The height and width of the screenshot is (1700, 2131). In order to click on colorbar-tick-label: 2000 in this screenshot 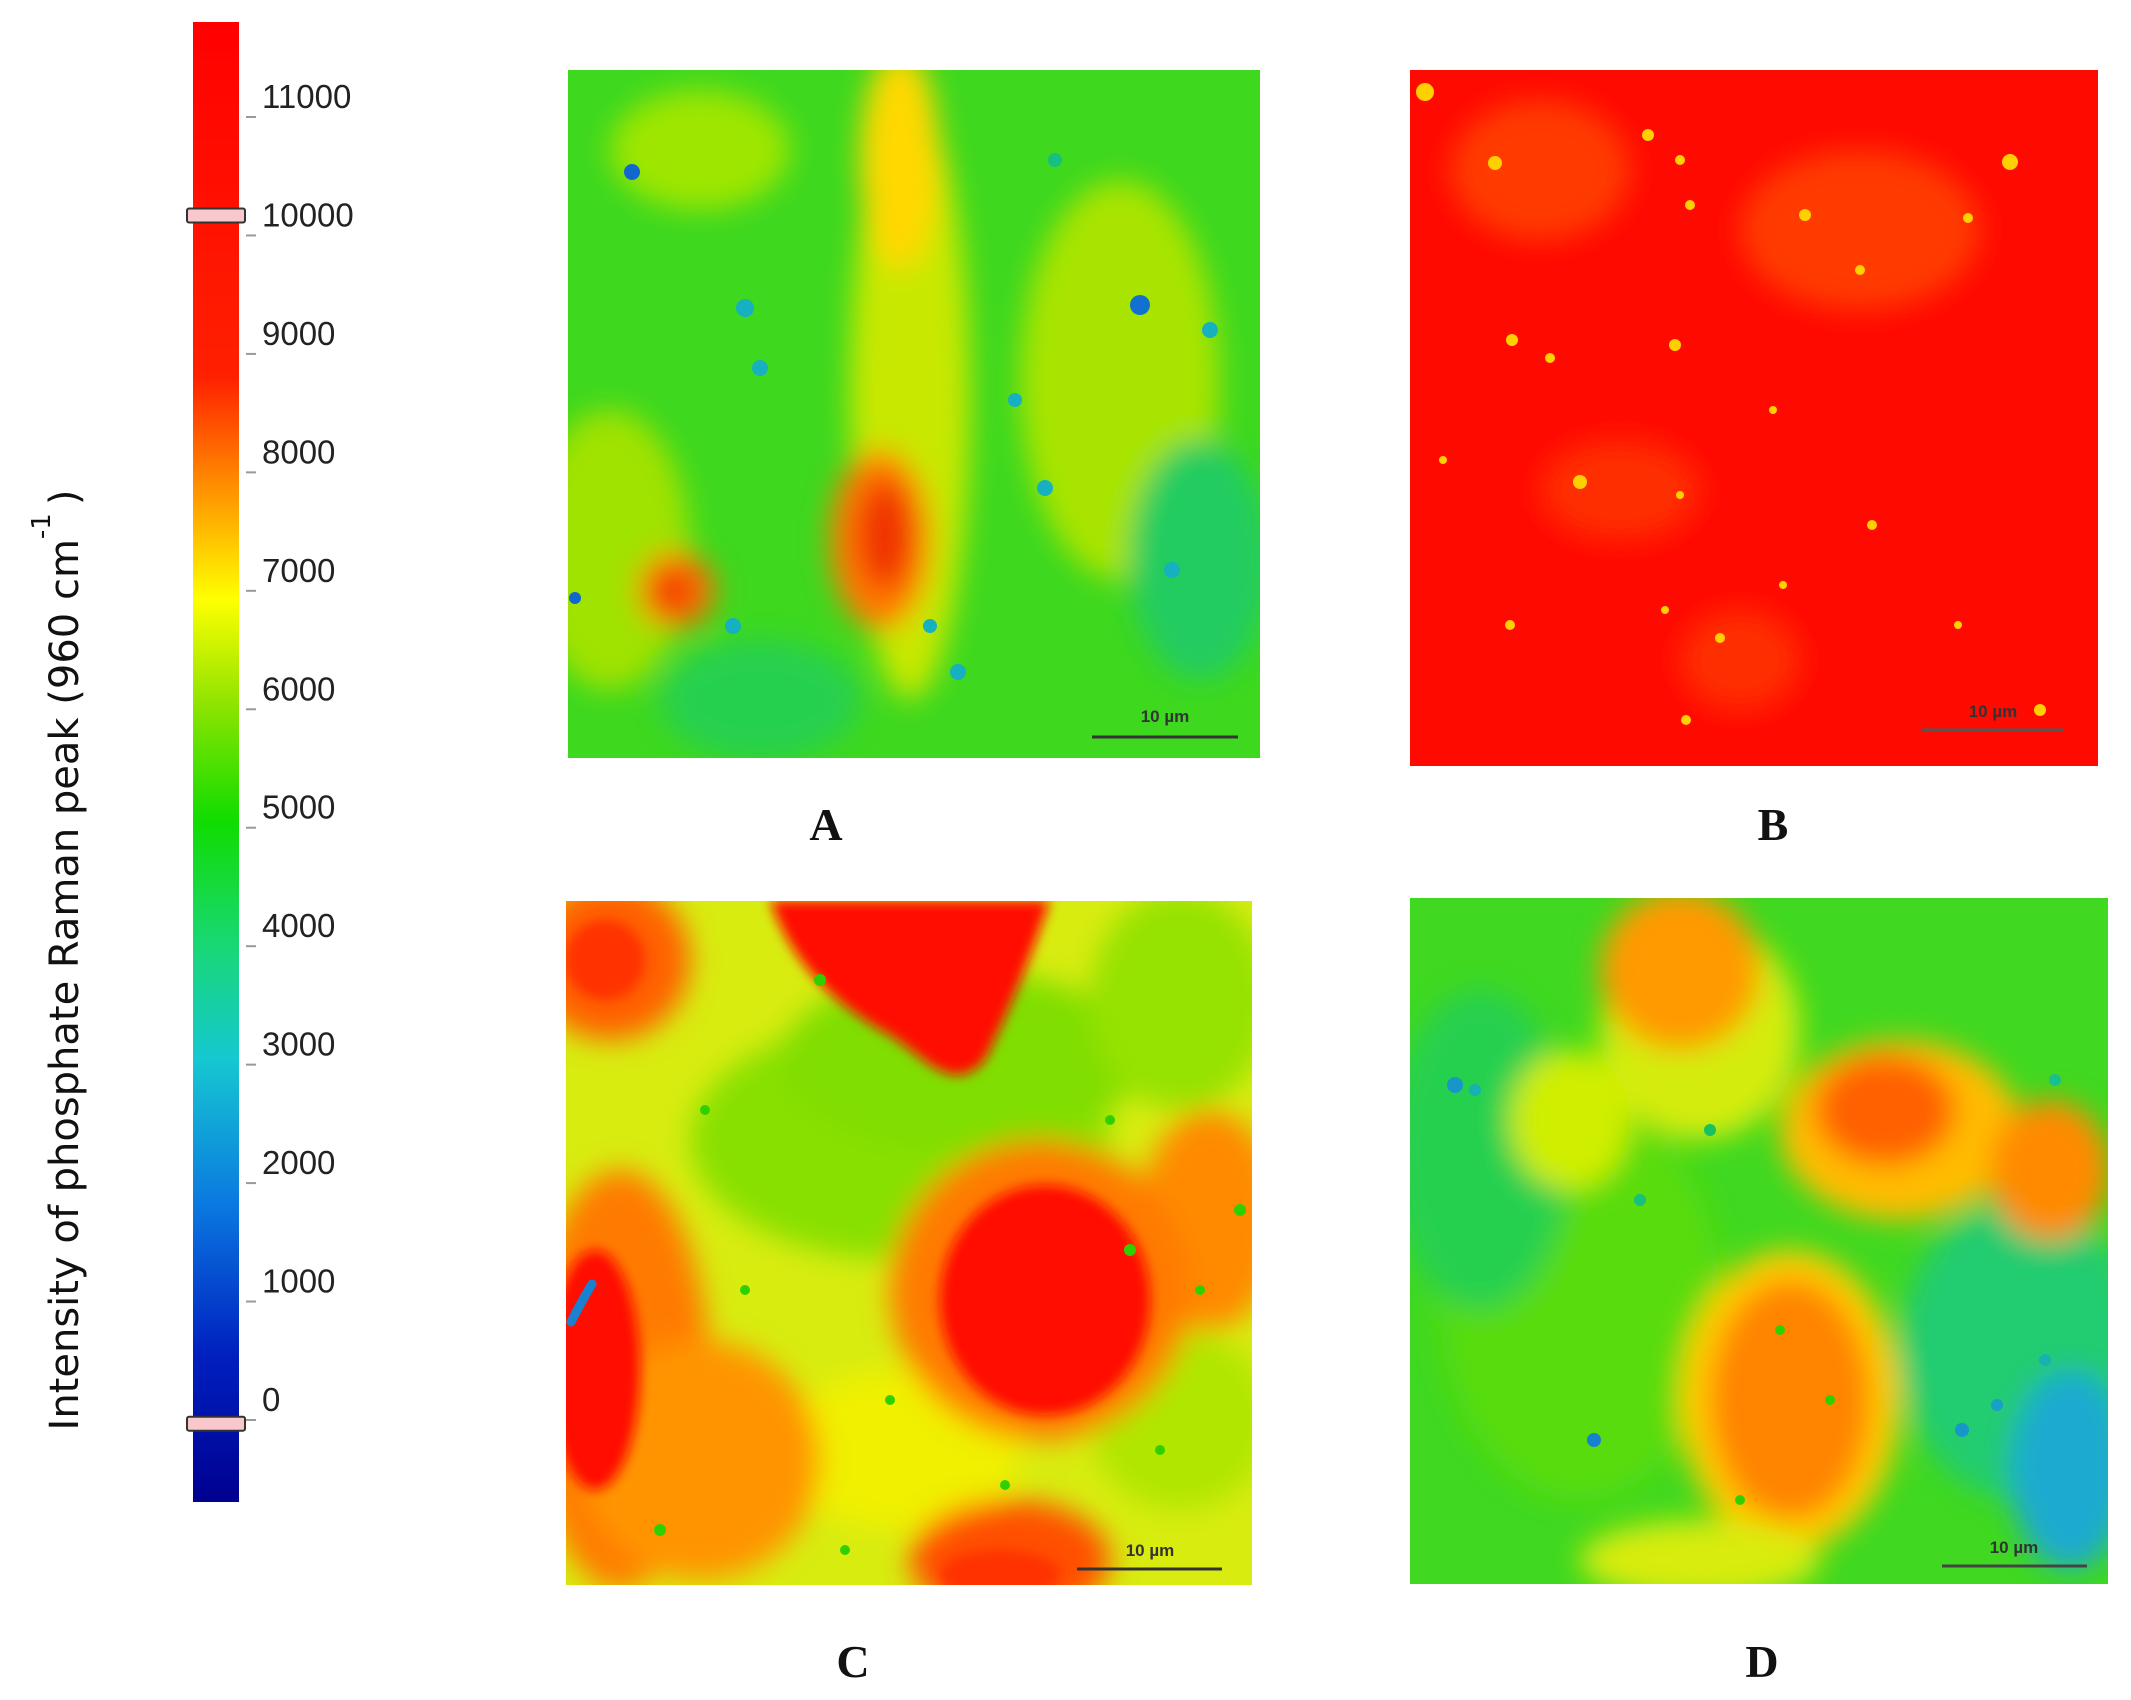, I will do `click(298, 1162)`.